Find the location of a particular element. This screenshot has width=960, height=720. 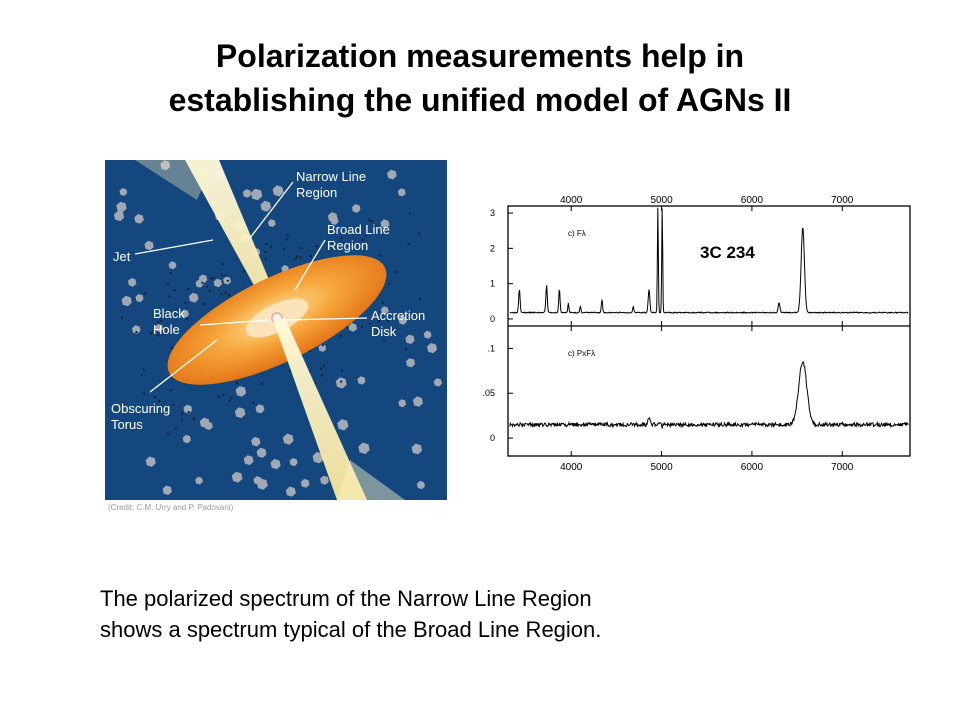

title-line-1: Polarization measurements help in is located at coordinates (480, 56).